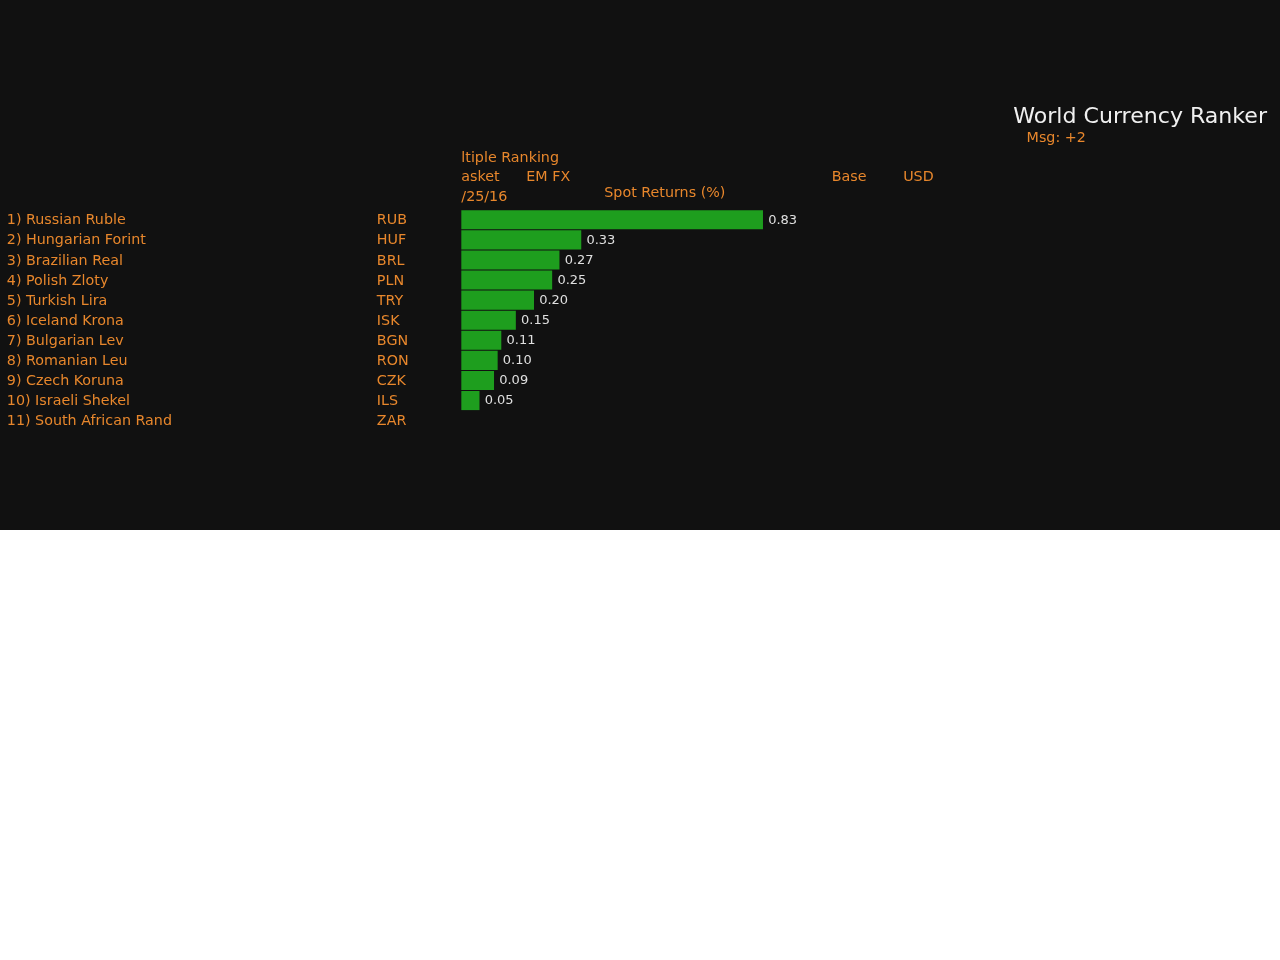 The height and width of the screenshot is (960, 1280). Describe the element at coordinates (1056, 137) in the screenshot. I see `text: Msg: +2` at that location.